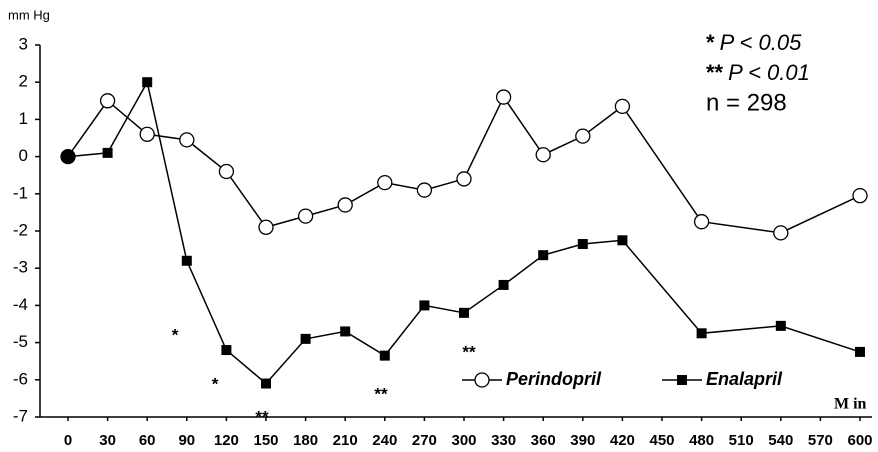  I want to click on x-tick-label: 0, so click(68, 440).